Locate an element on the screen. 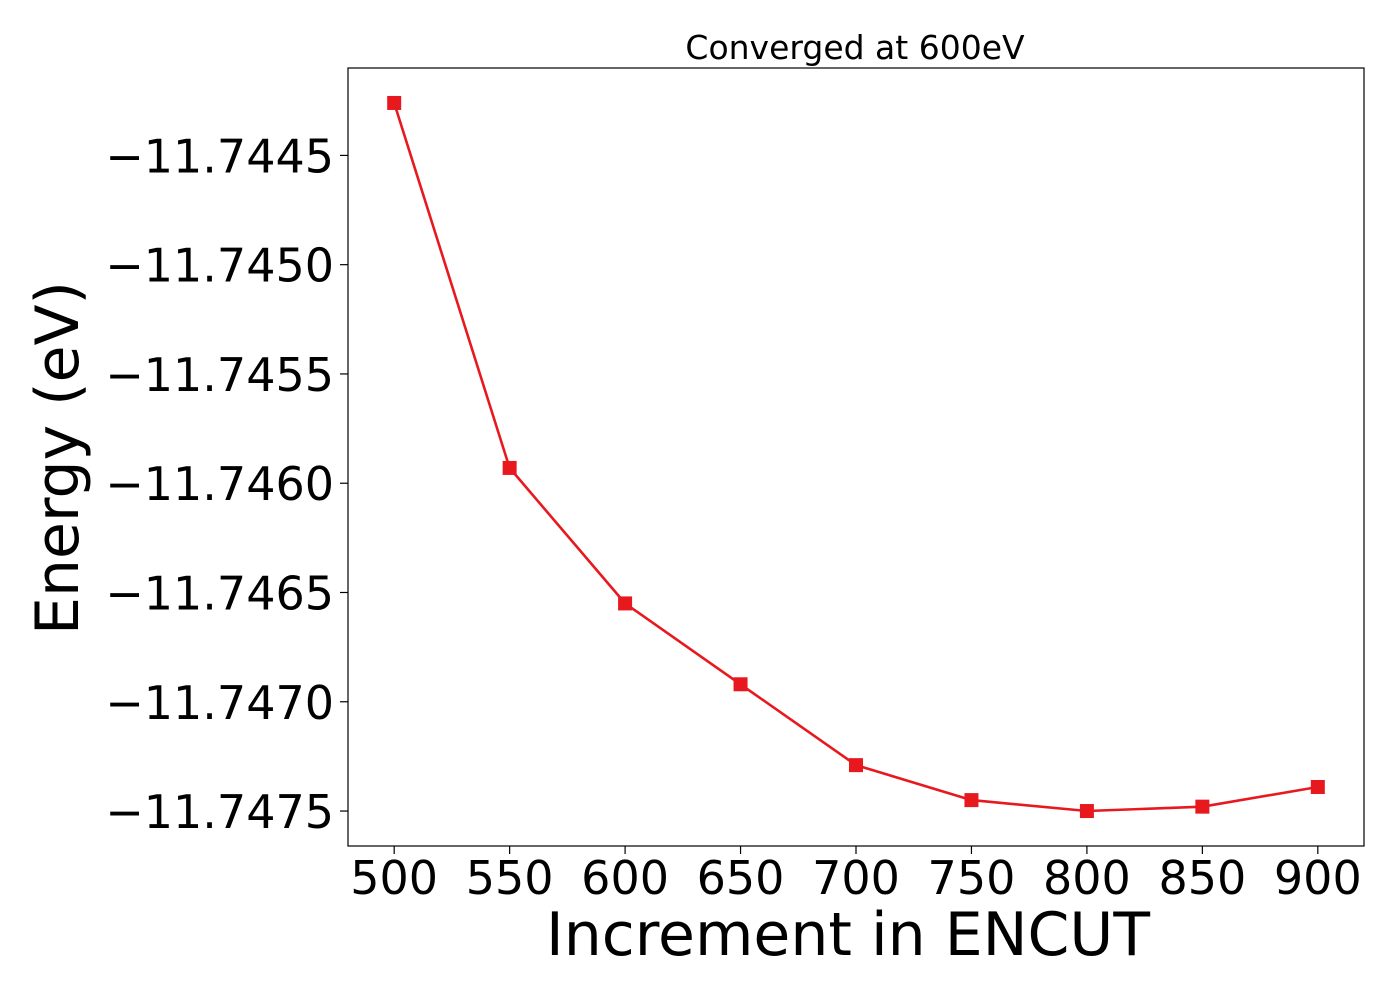 The width and height of the screenshot is (1400, 1000). x-tick-label: 750 is located at coordinates (972, 878).